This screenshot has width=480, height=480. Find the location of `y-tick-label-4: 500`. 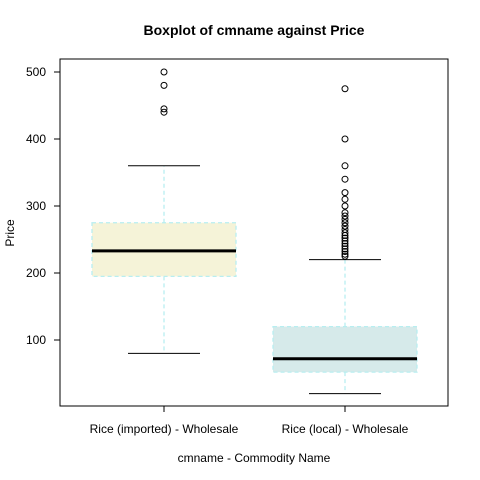

y-tick-label-4: 500 is located at coordinates (36, 72).